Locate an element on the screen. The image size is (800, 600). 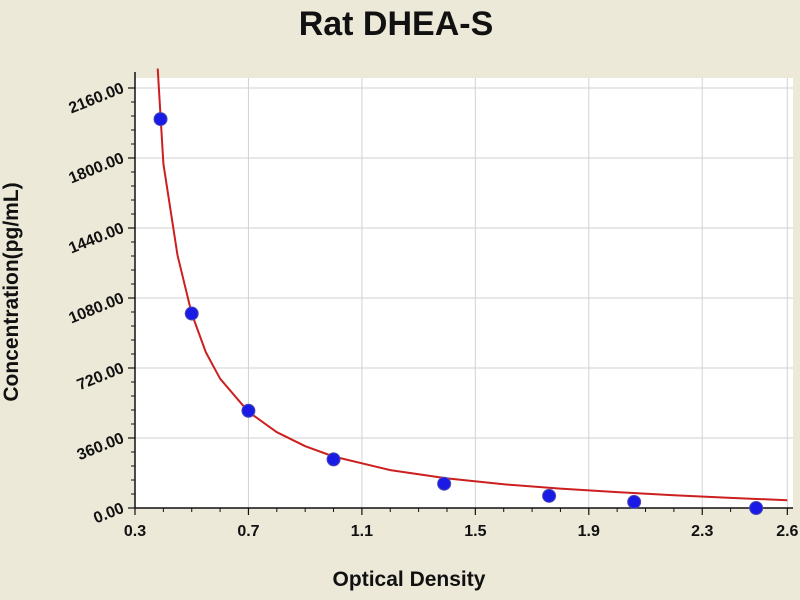
x-tick-label: 1.9 is located at coordinates (589, 531).